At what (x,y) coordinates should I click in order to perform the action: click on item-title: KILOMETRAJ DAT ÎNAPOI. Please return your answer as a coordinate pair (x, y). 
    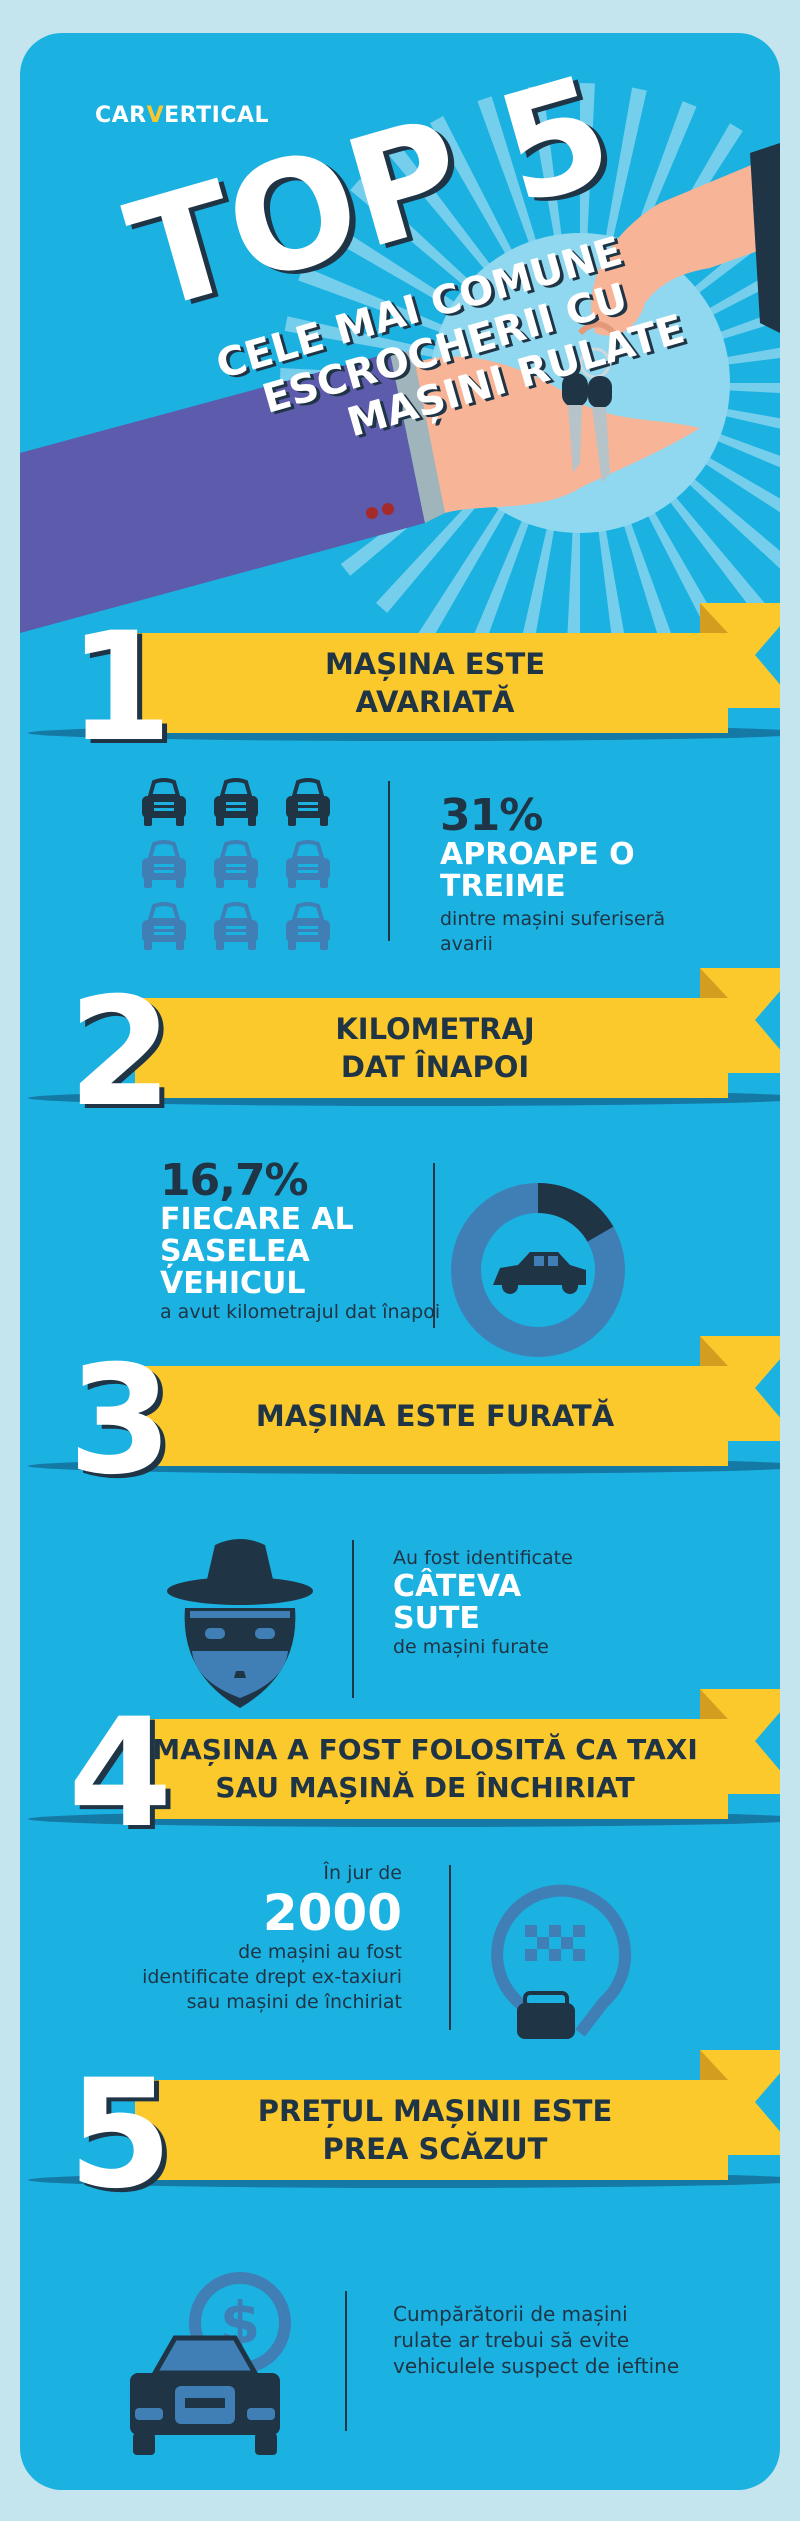
    Looking at the image, I should click on (435, 1048).